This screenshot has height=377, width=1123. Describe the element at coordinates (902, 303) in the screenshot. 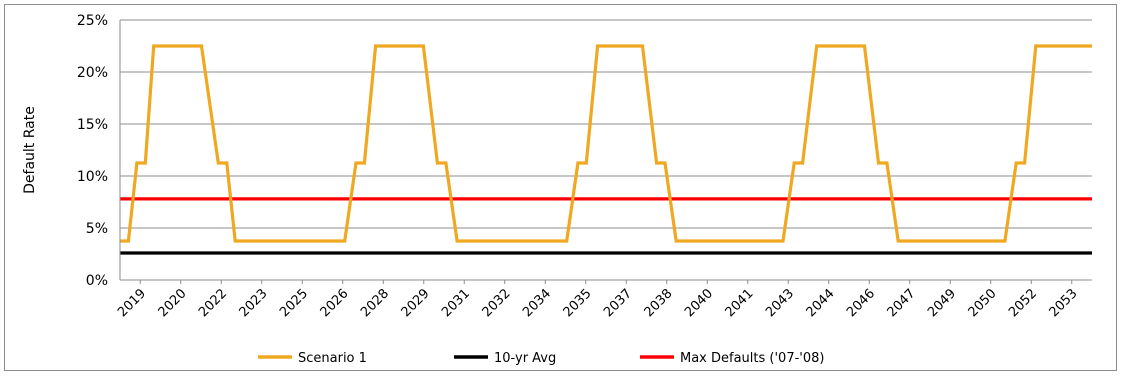

I see `x-tick-label: 2047` at that location.